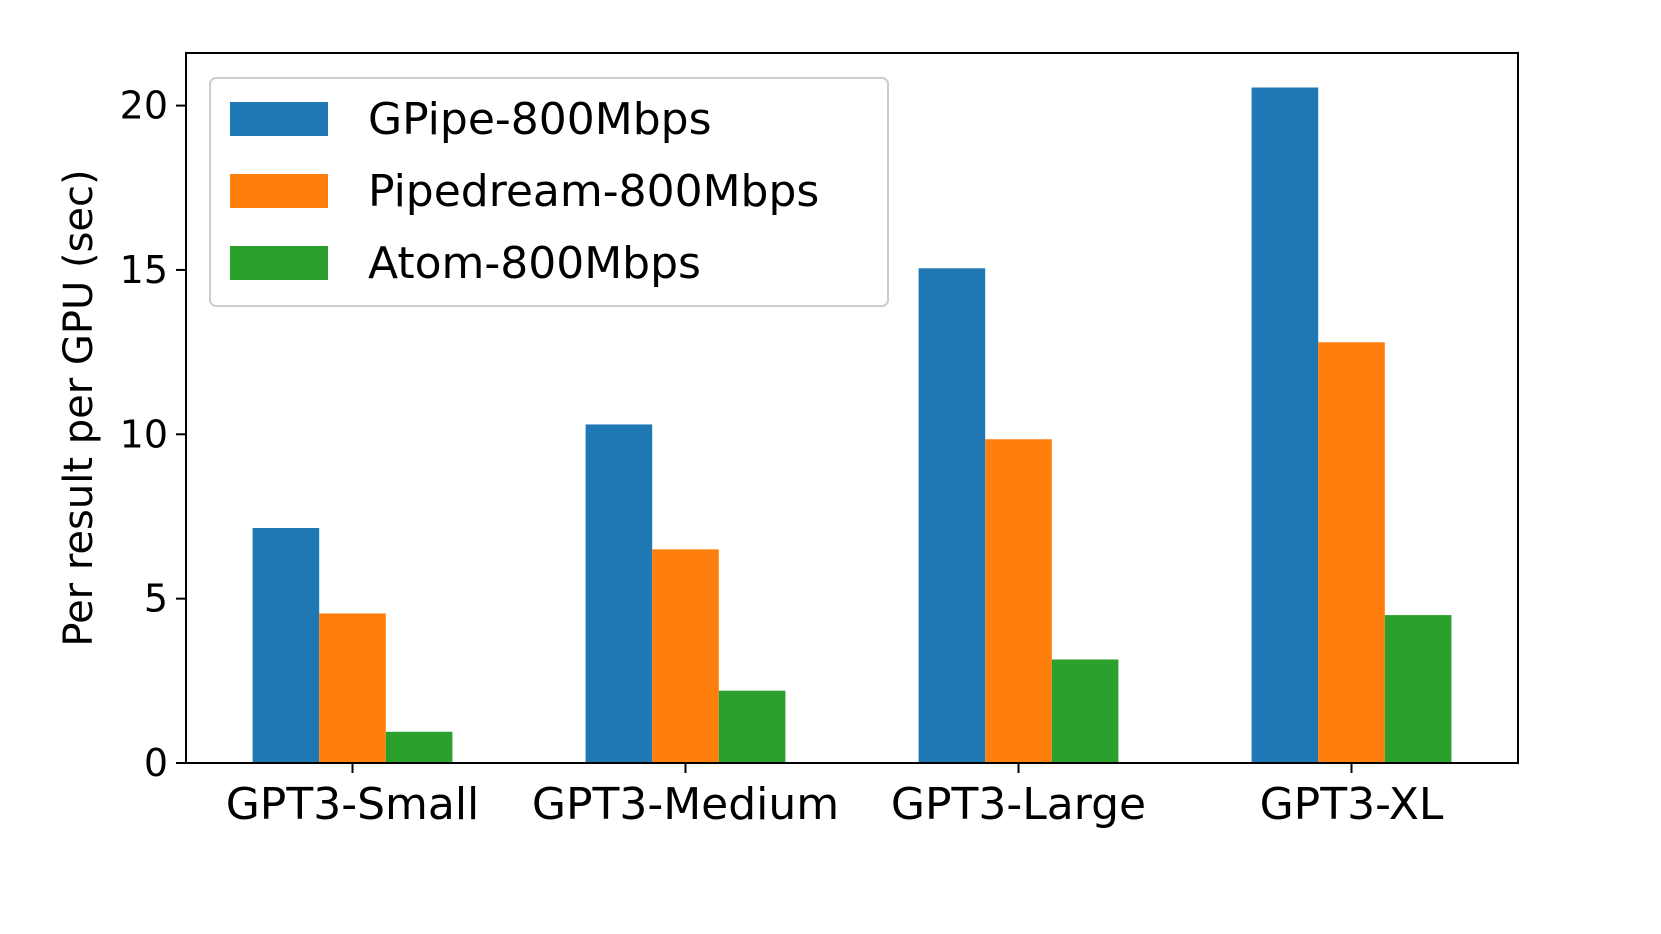 The height and width of the screenshot is (934, 1661). I want to click on y-tick-label: 0, so click(156, 763).